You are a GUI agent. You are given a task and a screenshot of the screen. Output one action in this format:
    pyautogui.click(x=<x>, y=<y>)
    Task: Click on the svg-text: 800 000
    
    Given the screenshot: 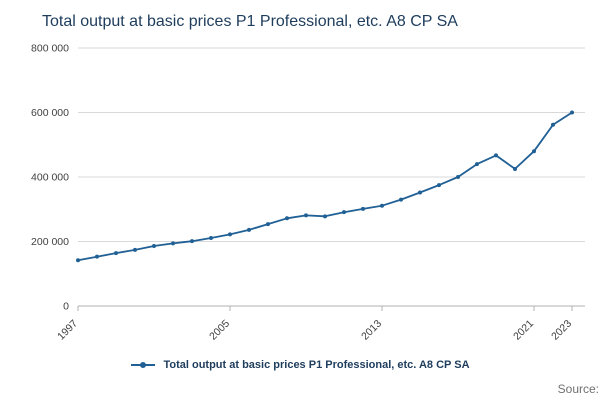 What is the action you would take?
    pyautogui.click(x=50, y=49)
    